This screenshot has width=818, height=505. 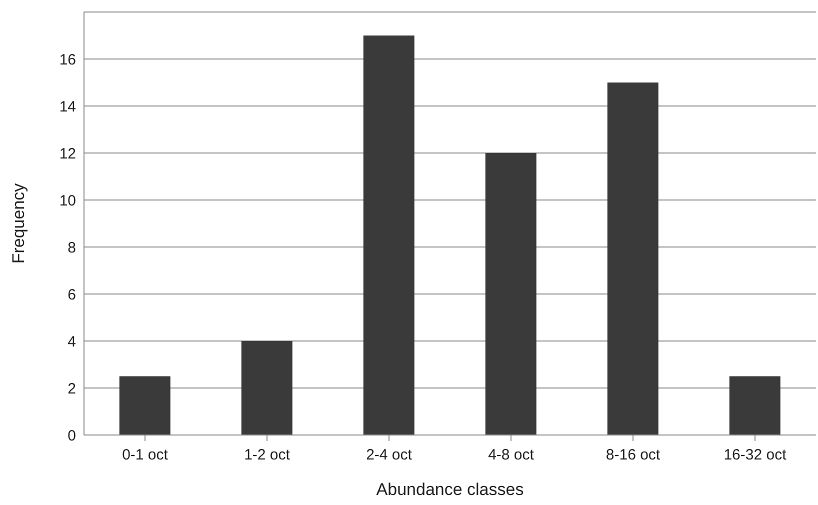 What do you see at coordinates (756, 455) in the screenshot?
I see `x-tick-label: 16-32 oct` at bounding box center [756, 455].